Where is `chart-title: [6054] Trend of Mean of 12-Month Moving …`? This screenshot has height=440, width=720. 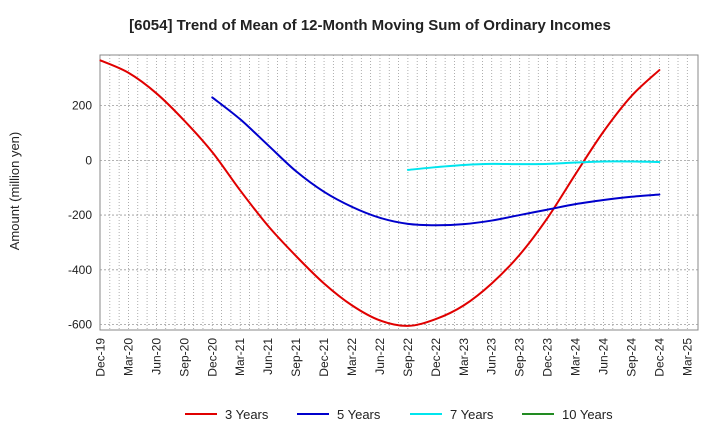
chart-title: [6054] Trend of Mean of 12-Month Moving … is located at coordinates (370, 25).